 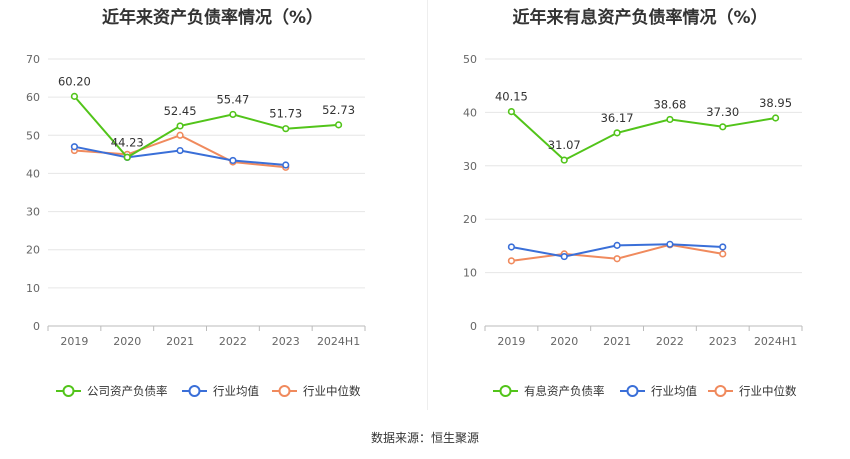 I want to click on panel-divider, so click(x=427, y=205).